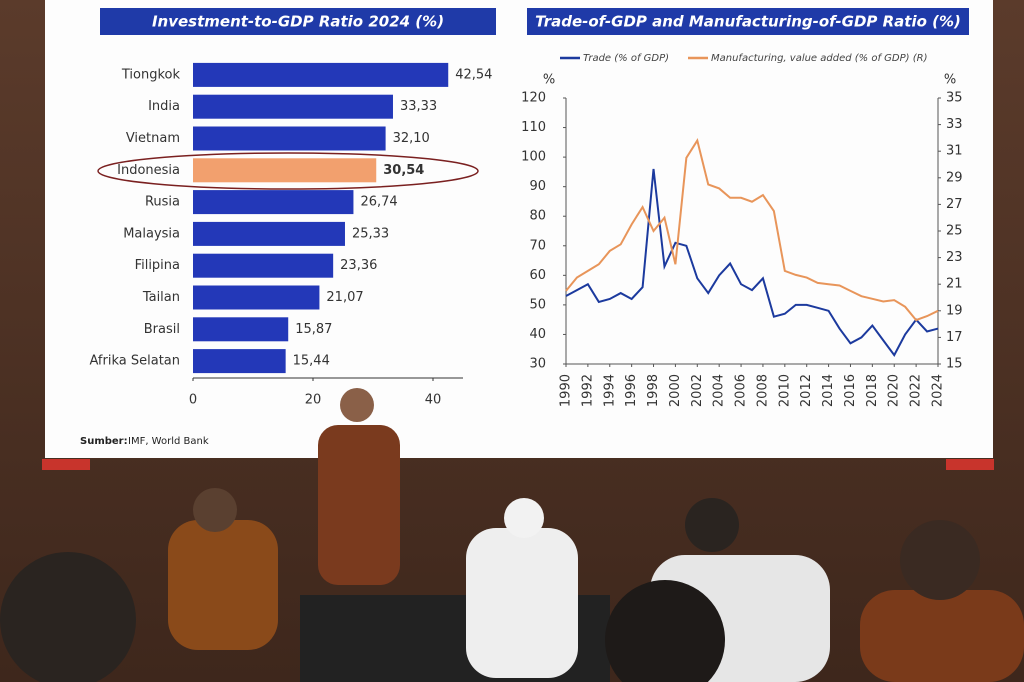 The image size is (1024, 682). I want to click on category-label: Tiongkok, so click(151, 74).